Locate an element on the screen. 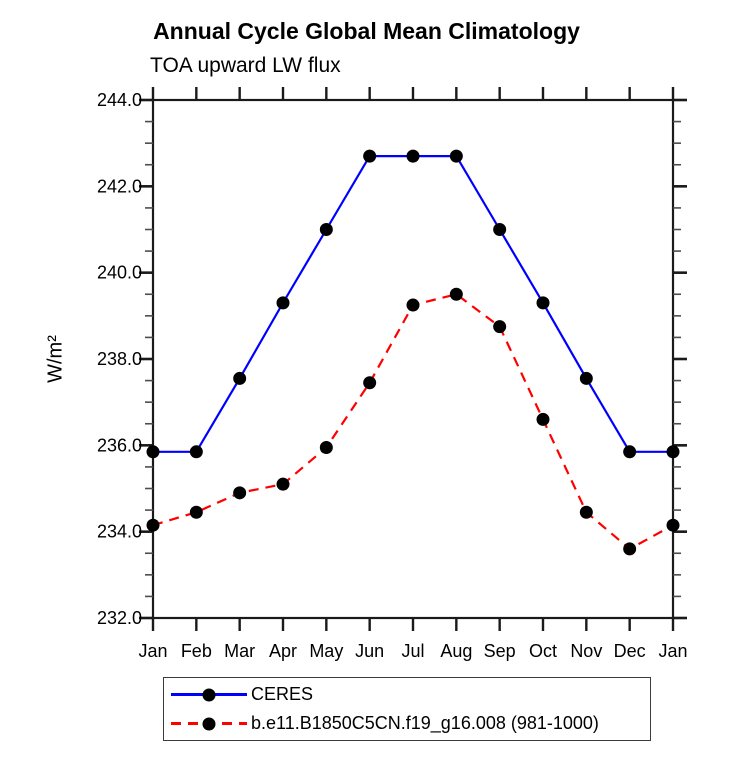  legend-item-model: b.e11.B1850C5CN.f19_g16.008 (981-1000) is located at coordinates (410, 724).